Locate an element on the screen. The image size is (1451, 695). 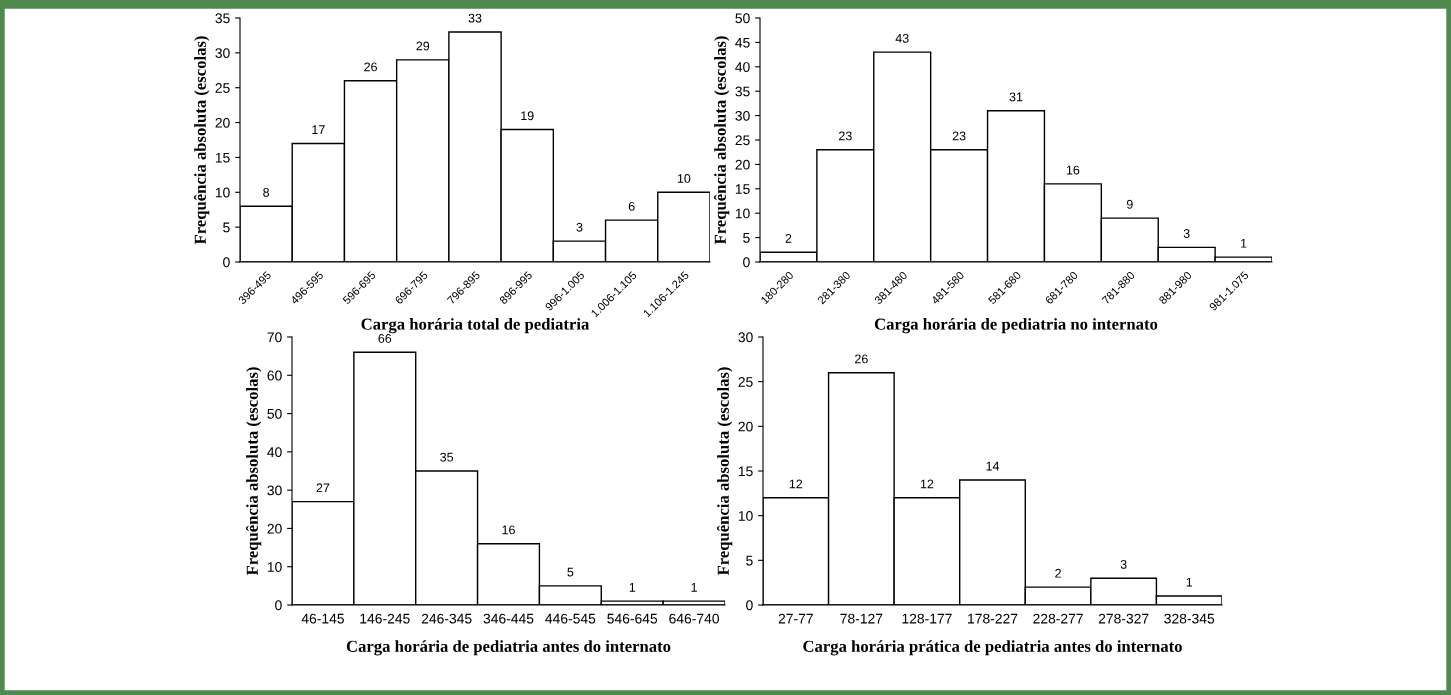
data-label: 14 is located at coordinates (993, 466).